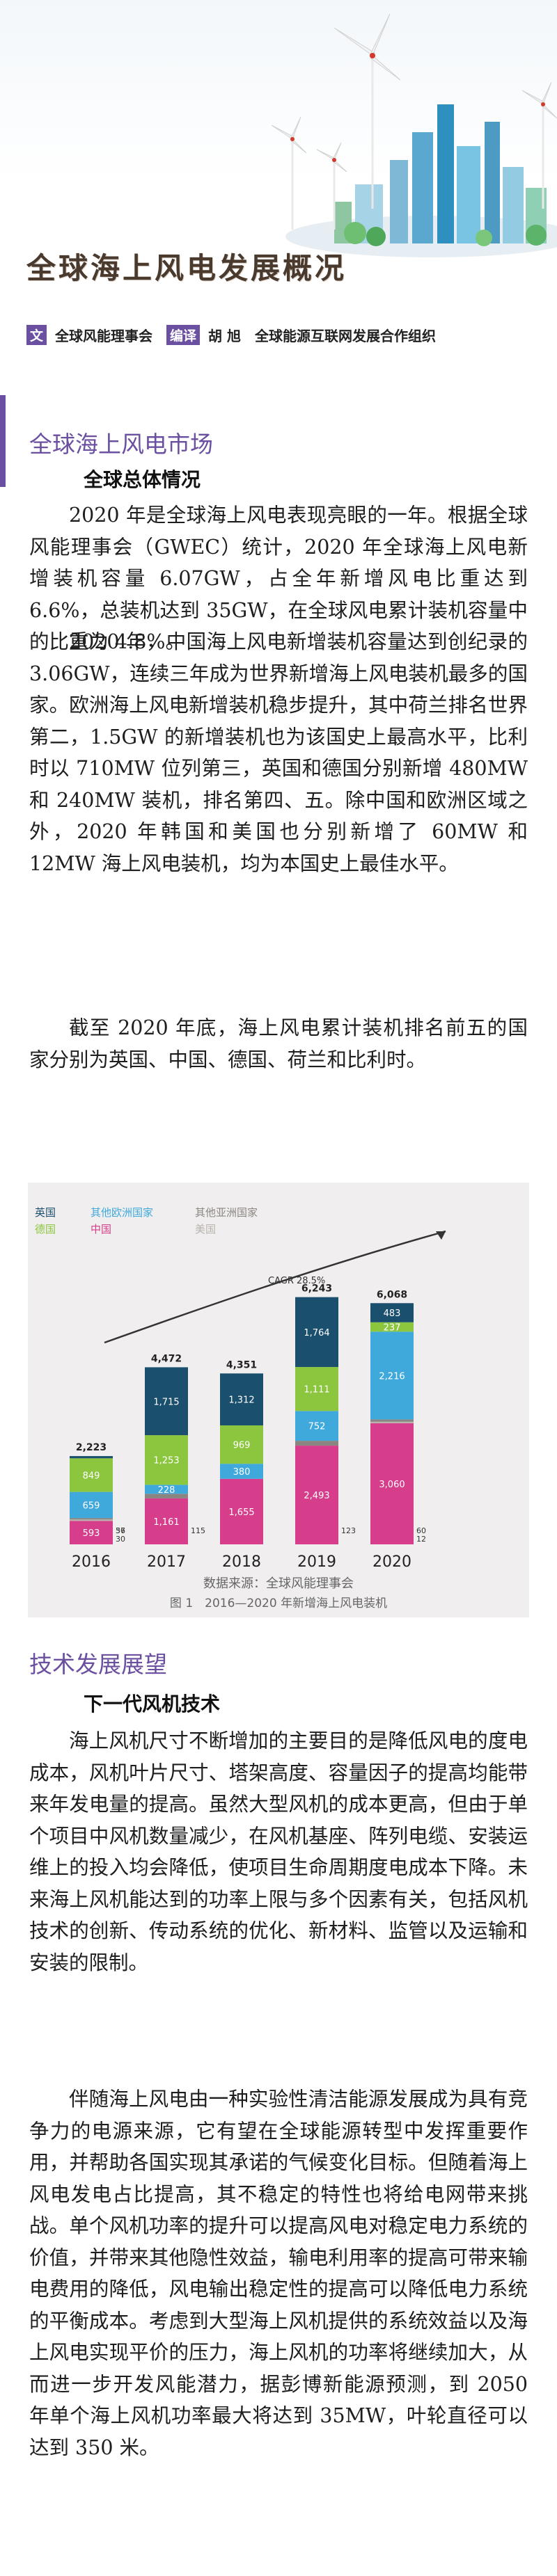  What do you see at coordinates (91, 1562) in the screenshot?
I see `x-tick-label: 2016` at bounding box center [91, 1562].